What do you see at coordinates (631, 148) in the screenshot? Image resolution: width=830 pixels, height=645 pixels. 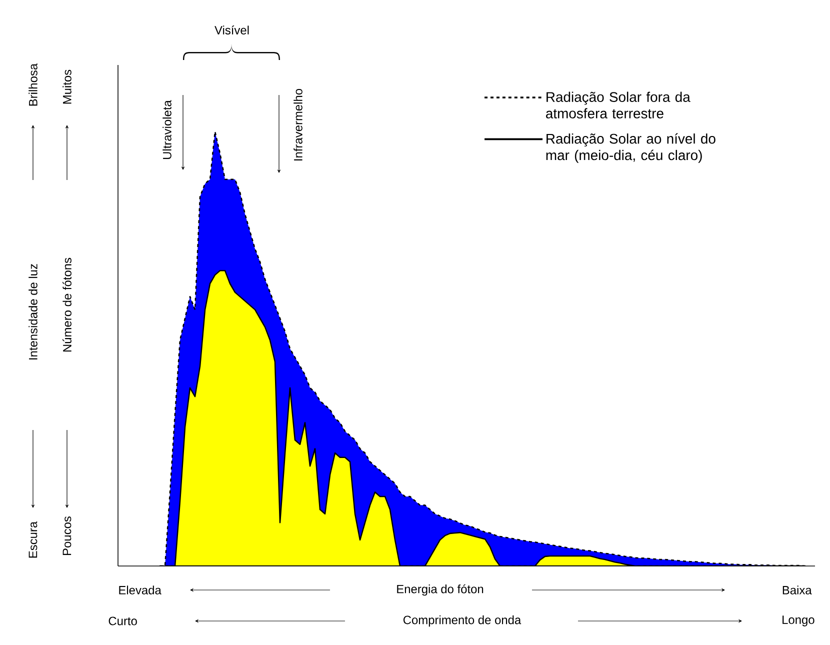 I see `legend-label: Radiação Solar ao nível do mar (meio-dia, céu claro)` at bounding box center [631, 148].